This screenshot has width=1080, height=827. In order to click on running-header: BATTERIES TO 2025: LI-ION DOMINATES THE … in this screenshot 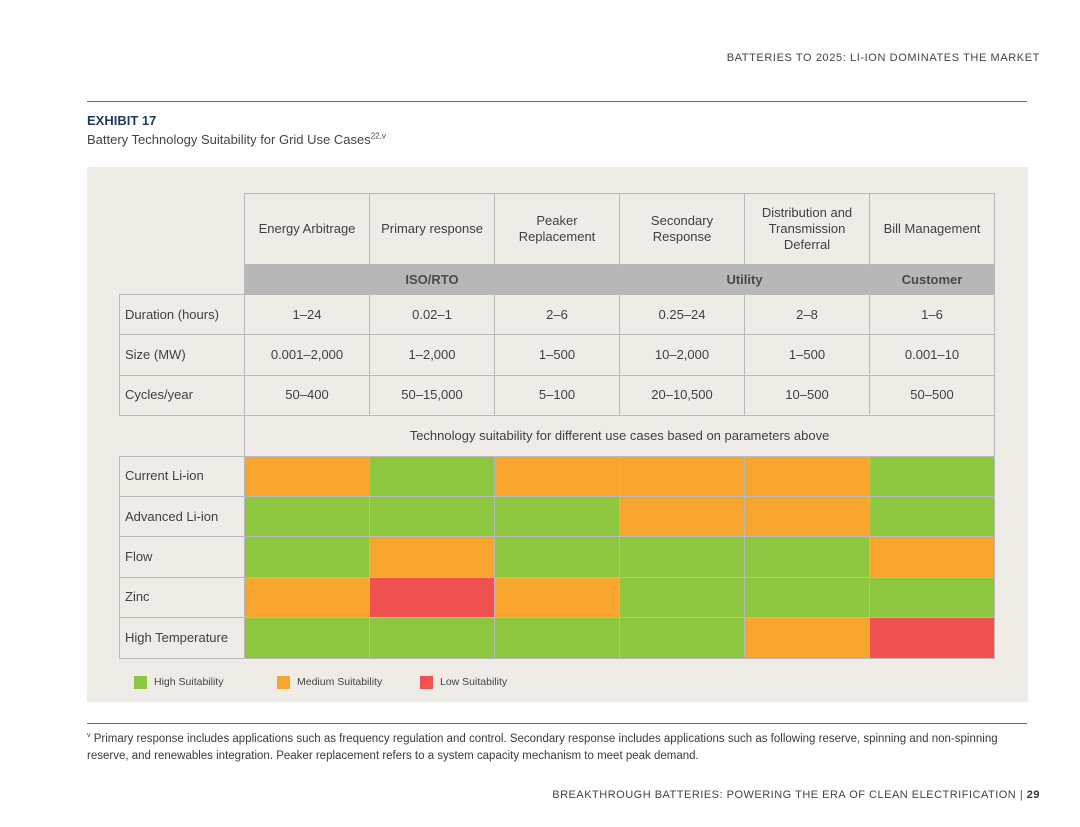, I will do `click(883, 58)`.